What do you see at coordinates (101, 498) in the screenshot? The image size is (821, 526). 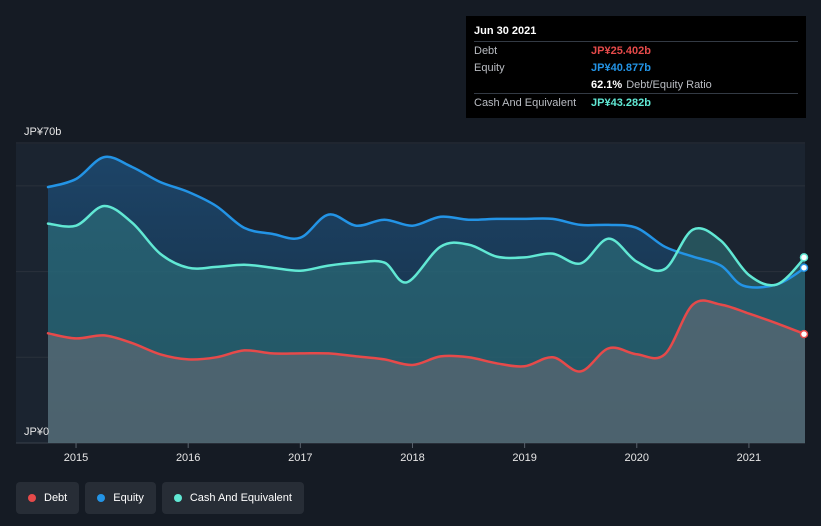 I see `legend-dot-equity` at bounding box center [101, 498].